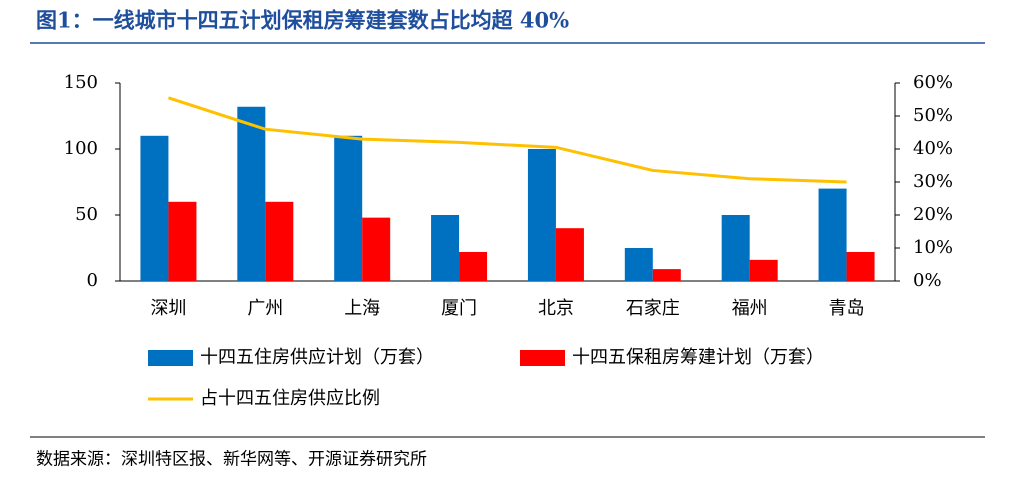 The image size is (1014, 495). What do you see at coordinates (933, 148) in the screenshot?
I see `y2-tick-label: 40%` at bounding box center [933, 148].